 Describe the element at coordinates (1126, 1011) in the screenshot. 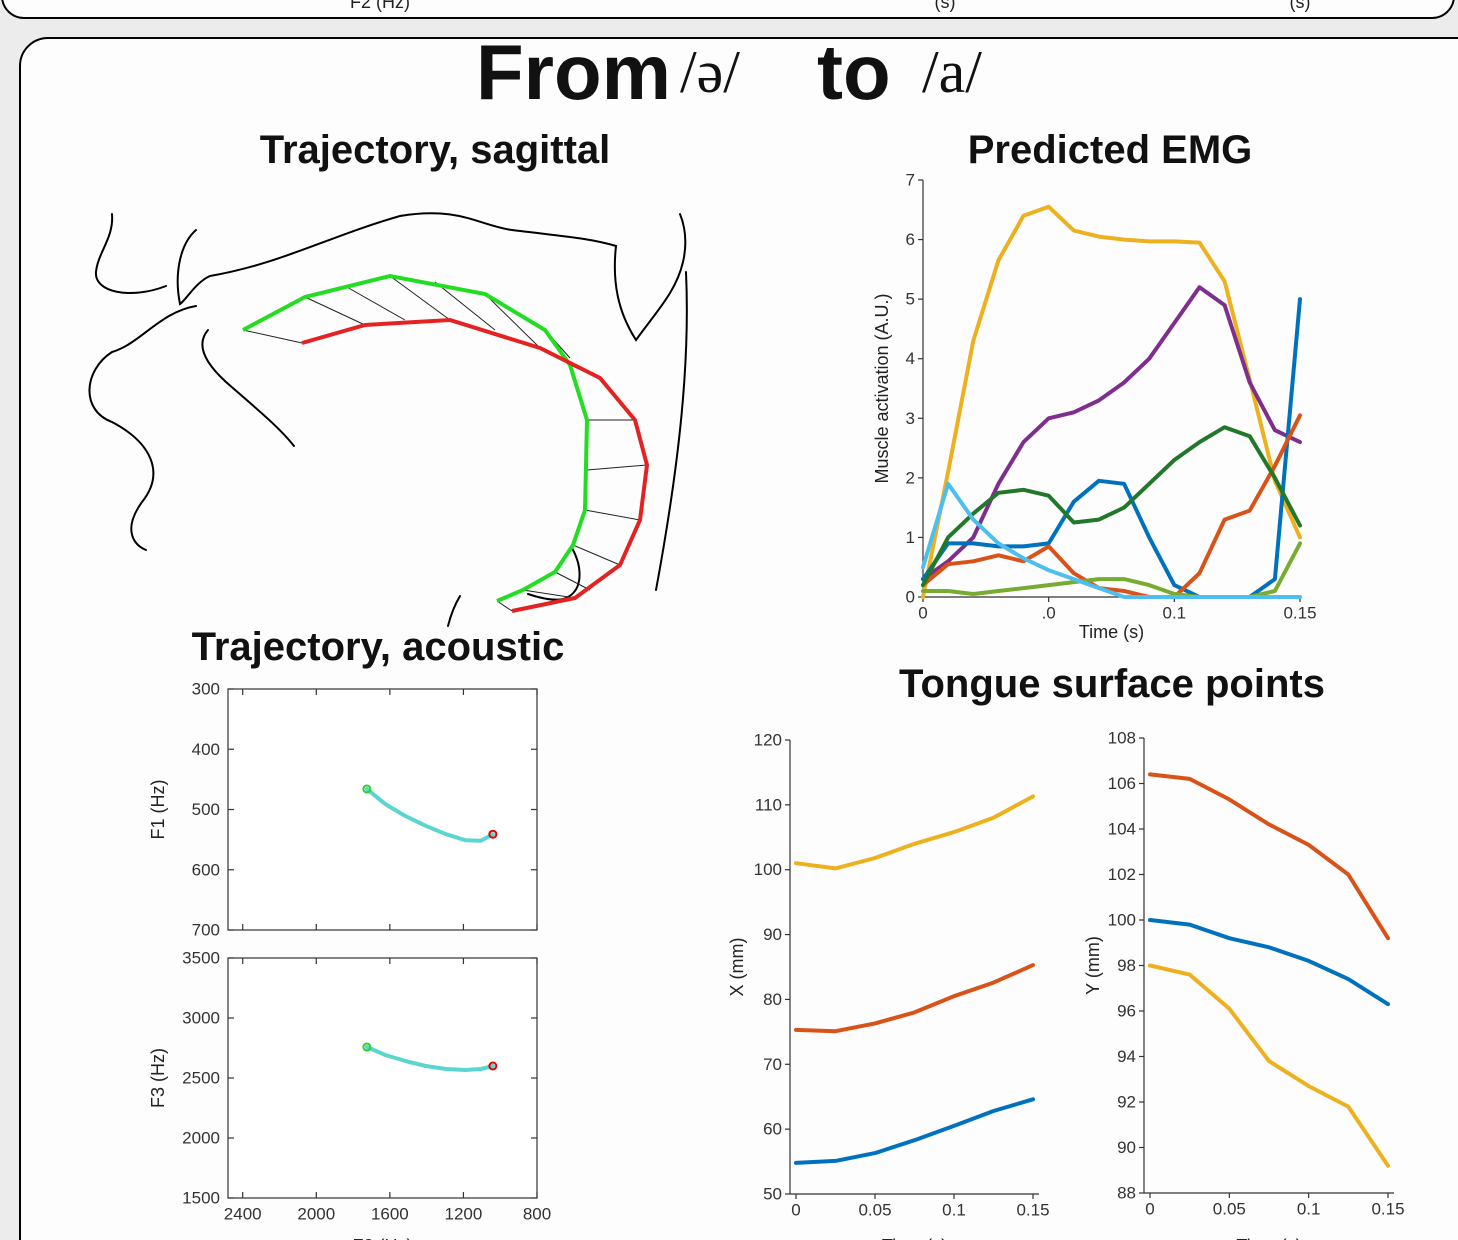

I see `y-tick-label: 96` at that location.